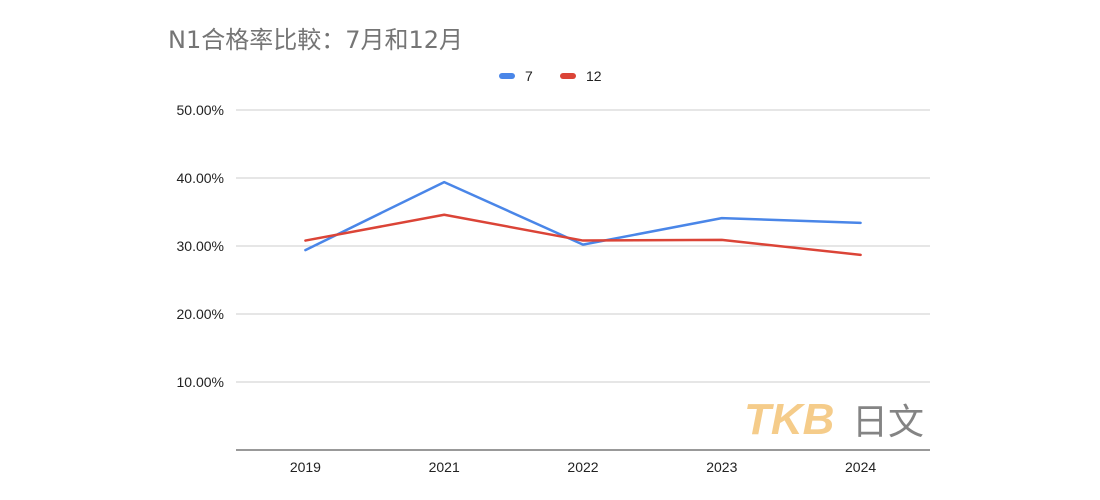 The width and height of the screenshot is (1100, 500). What do you see at coordinates (860, 467) in the screenshot?
I see `x-tick-label: 2024` at bounding box center [860, 467].